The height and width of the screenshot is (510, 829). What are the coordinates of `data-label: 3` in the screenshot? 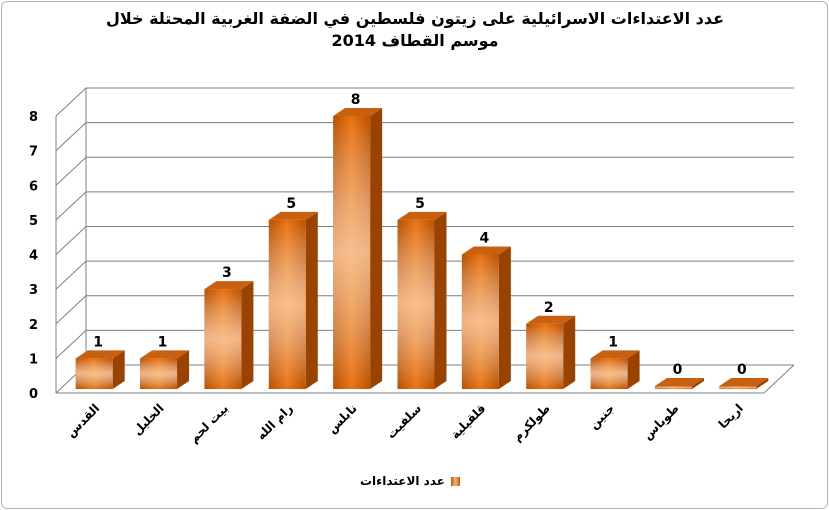 It's located at (227, 273).